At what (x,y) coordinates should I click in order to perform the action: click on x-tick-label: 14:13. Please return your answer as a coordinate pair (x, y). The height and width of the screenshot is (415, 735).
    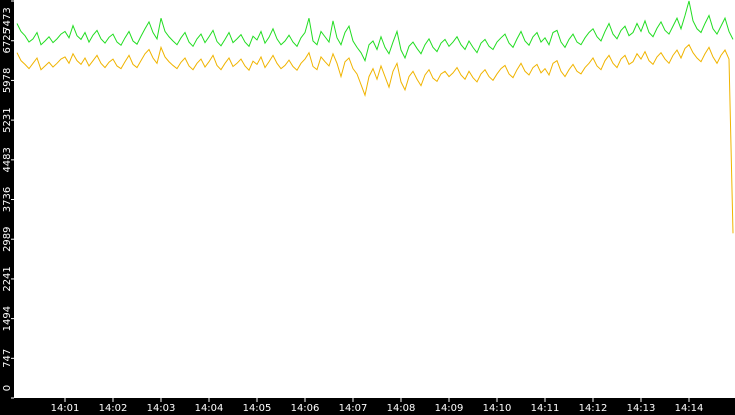
    Looking at the image, I should click on (641, 408).